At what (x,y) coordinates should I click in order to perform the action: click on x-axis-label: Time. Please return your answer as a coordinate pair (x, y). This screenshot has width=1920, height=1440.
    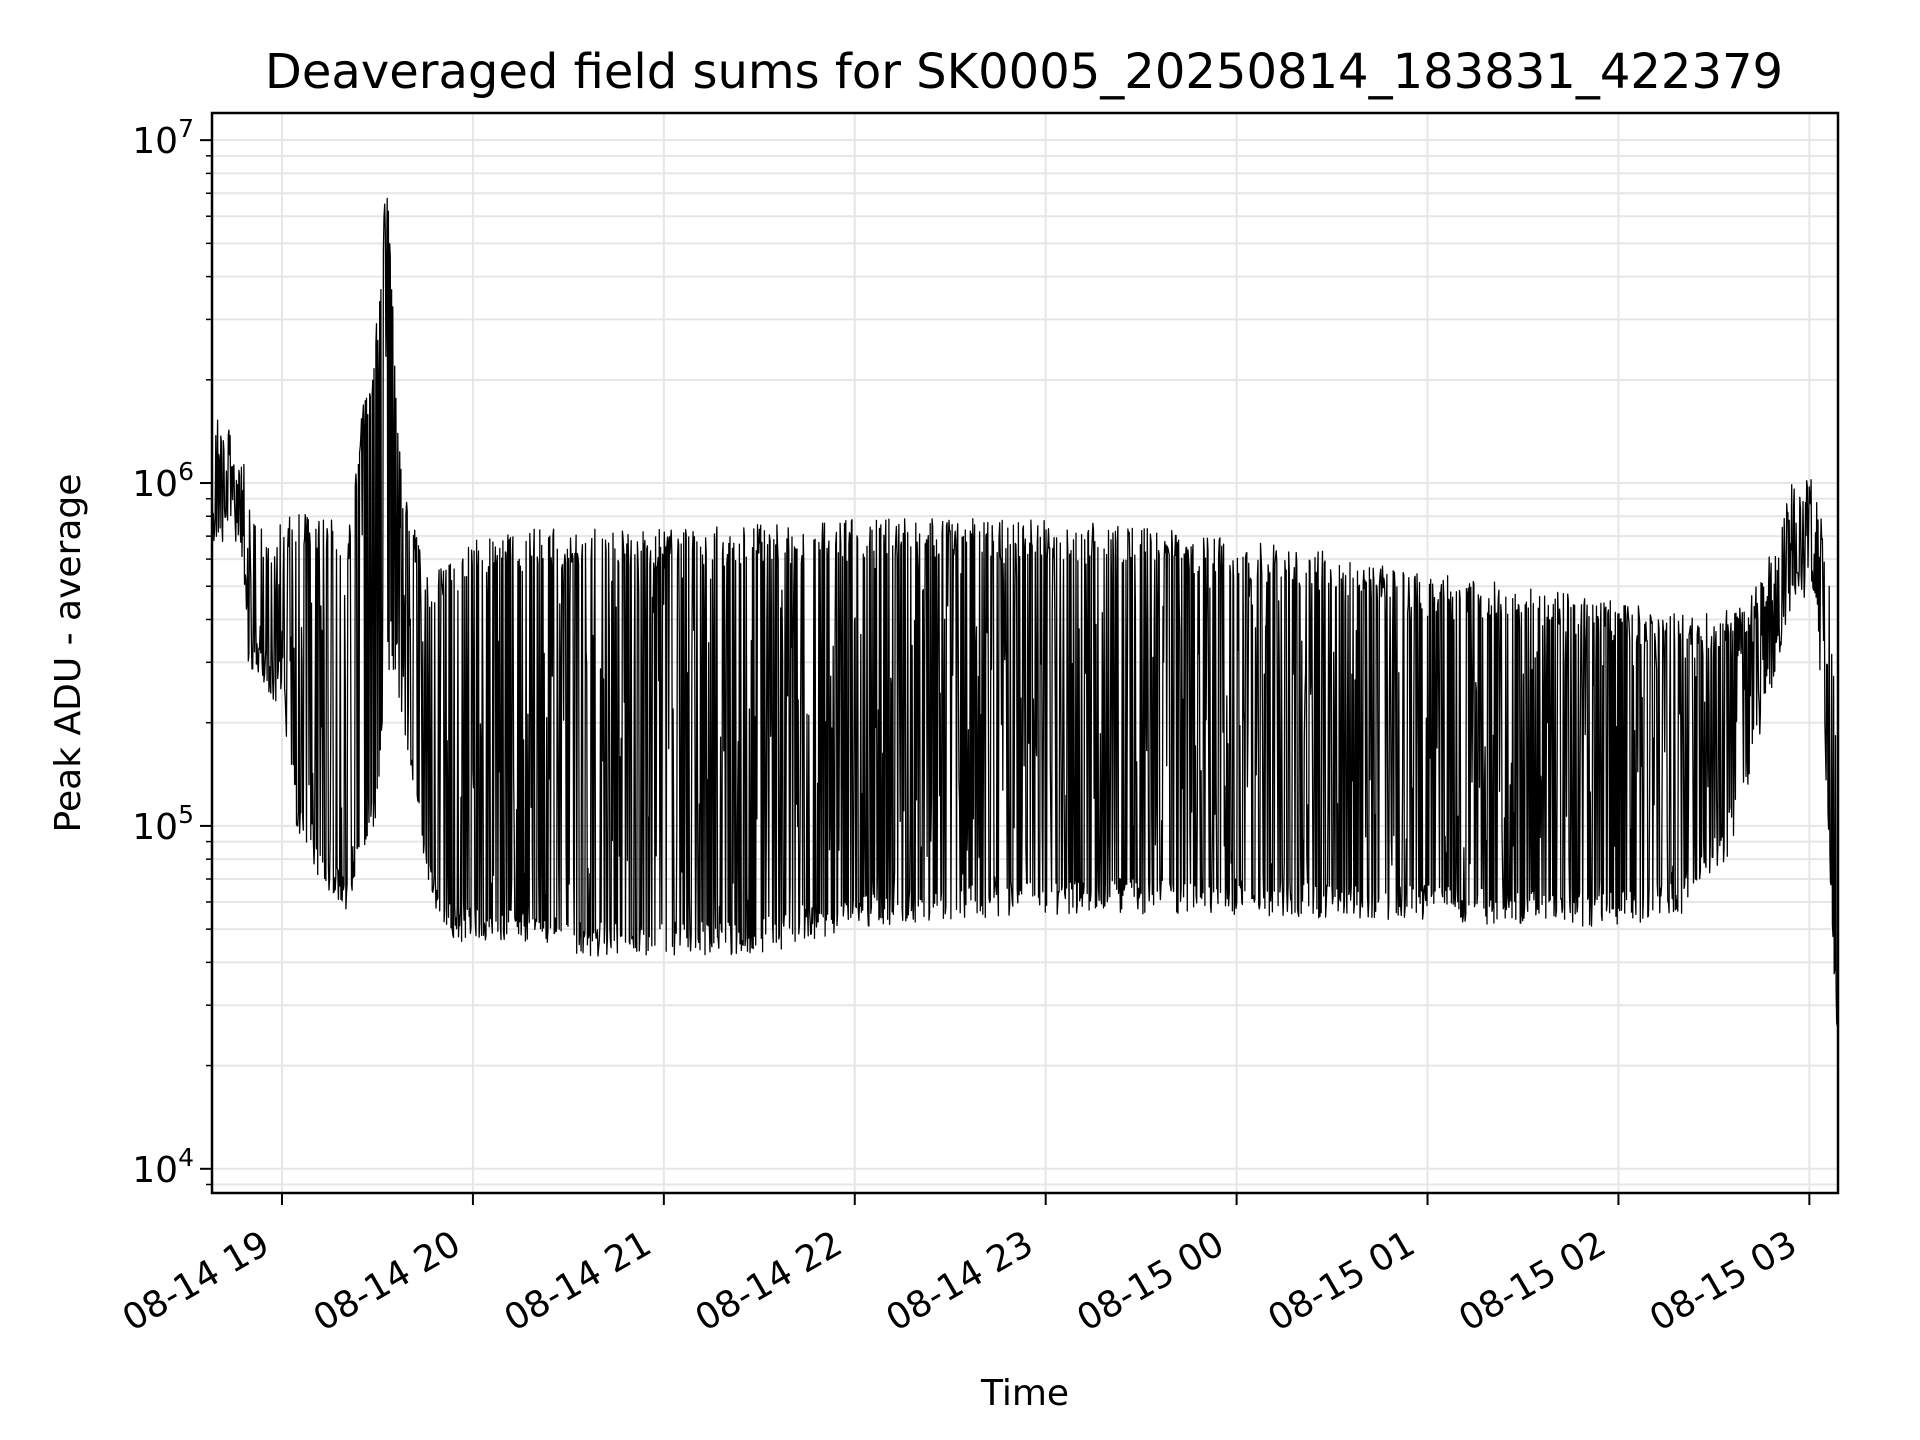
    Looking at the image, I should click on (1024, 1393).